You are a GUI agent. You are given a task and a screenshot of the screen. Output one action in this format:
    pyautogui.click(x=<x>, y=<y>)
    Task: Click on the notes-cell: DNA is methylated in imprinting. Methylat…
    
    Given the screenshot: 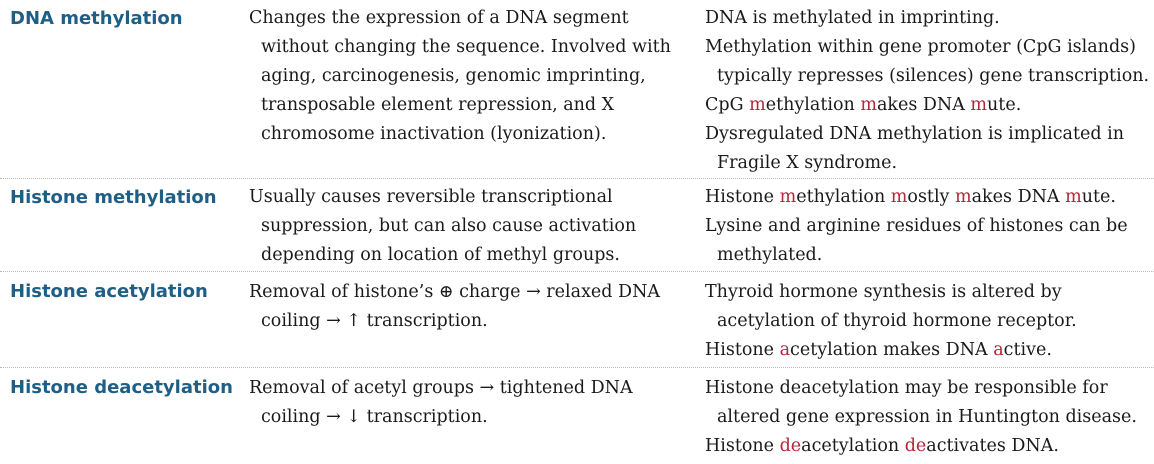 What is the action you would take?
    pyautogui.click(x=927, y=91)
    